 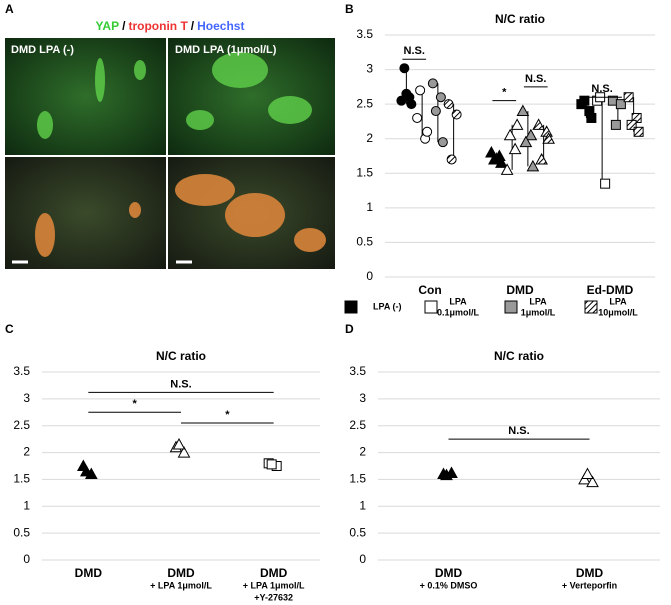 I want to click on panel-letter: C, so click(x=9, y=329).